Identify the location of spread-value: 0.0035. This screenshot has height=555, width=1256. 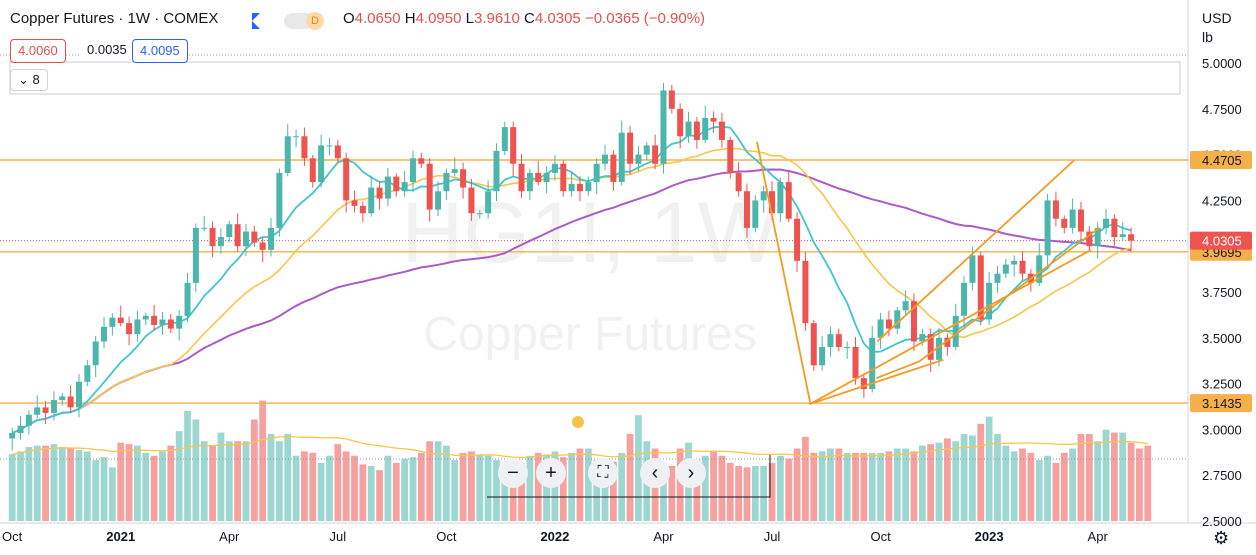
(107, 50).